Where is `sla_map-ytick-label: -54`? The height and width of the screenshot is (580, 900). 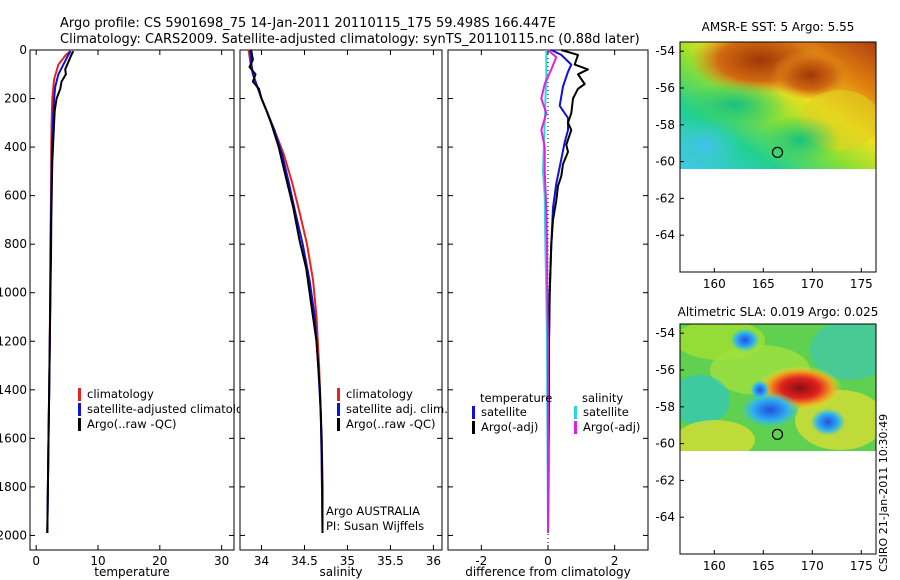 sla_map-ytick-label: -54 is located at coordinates (665, 333).